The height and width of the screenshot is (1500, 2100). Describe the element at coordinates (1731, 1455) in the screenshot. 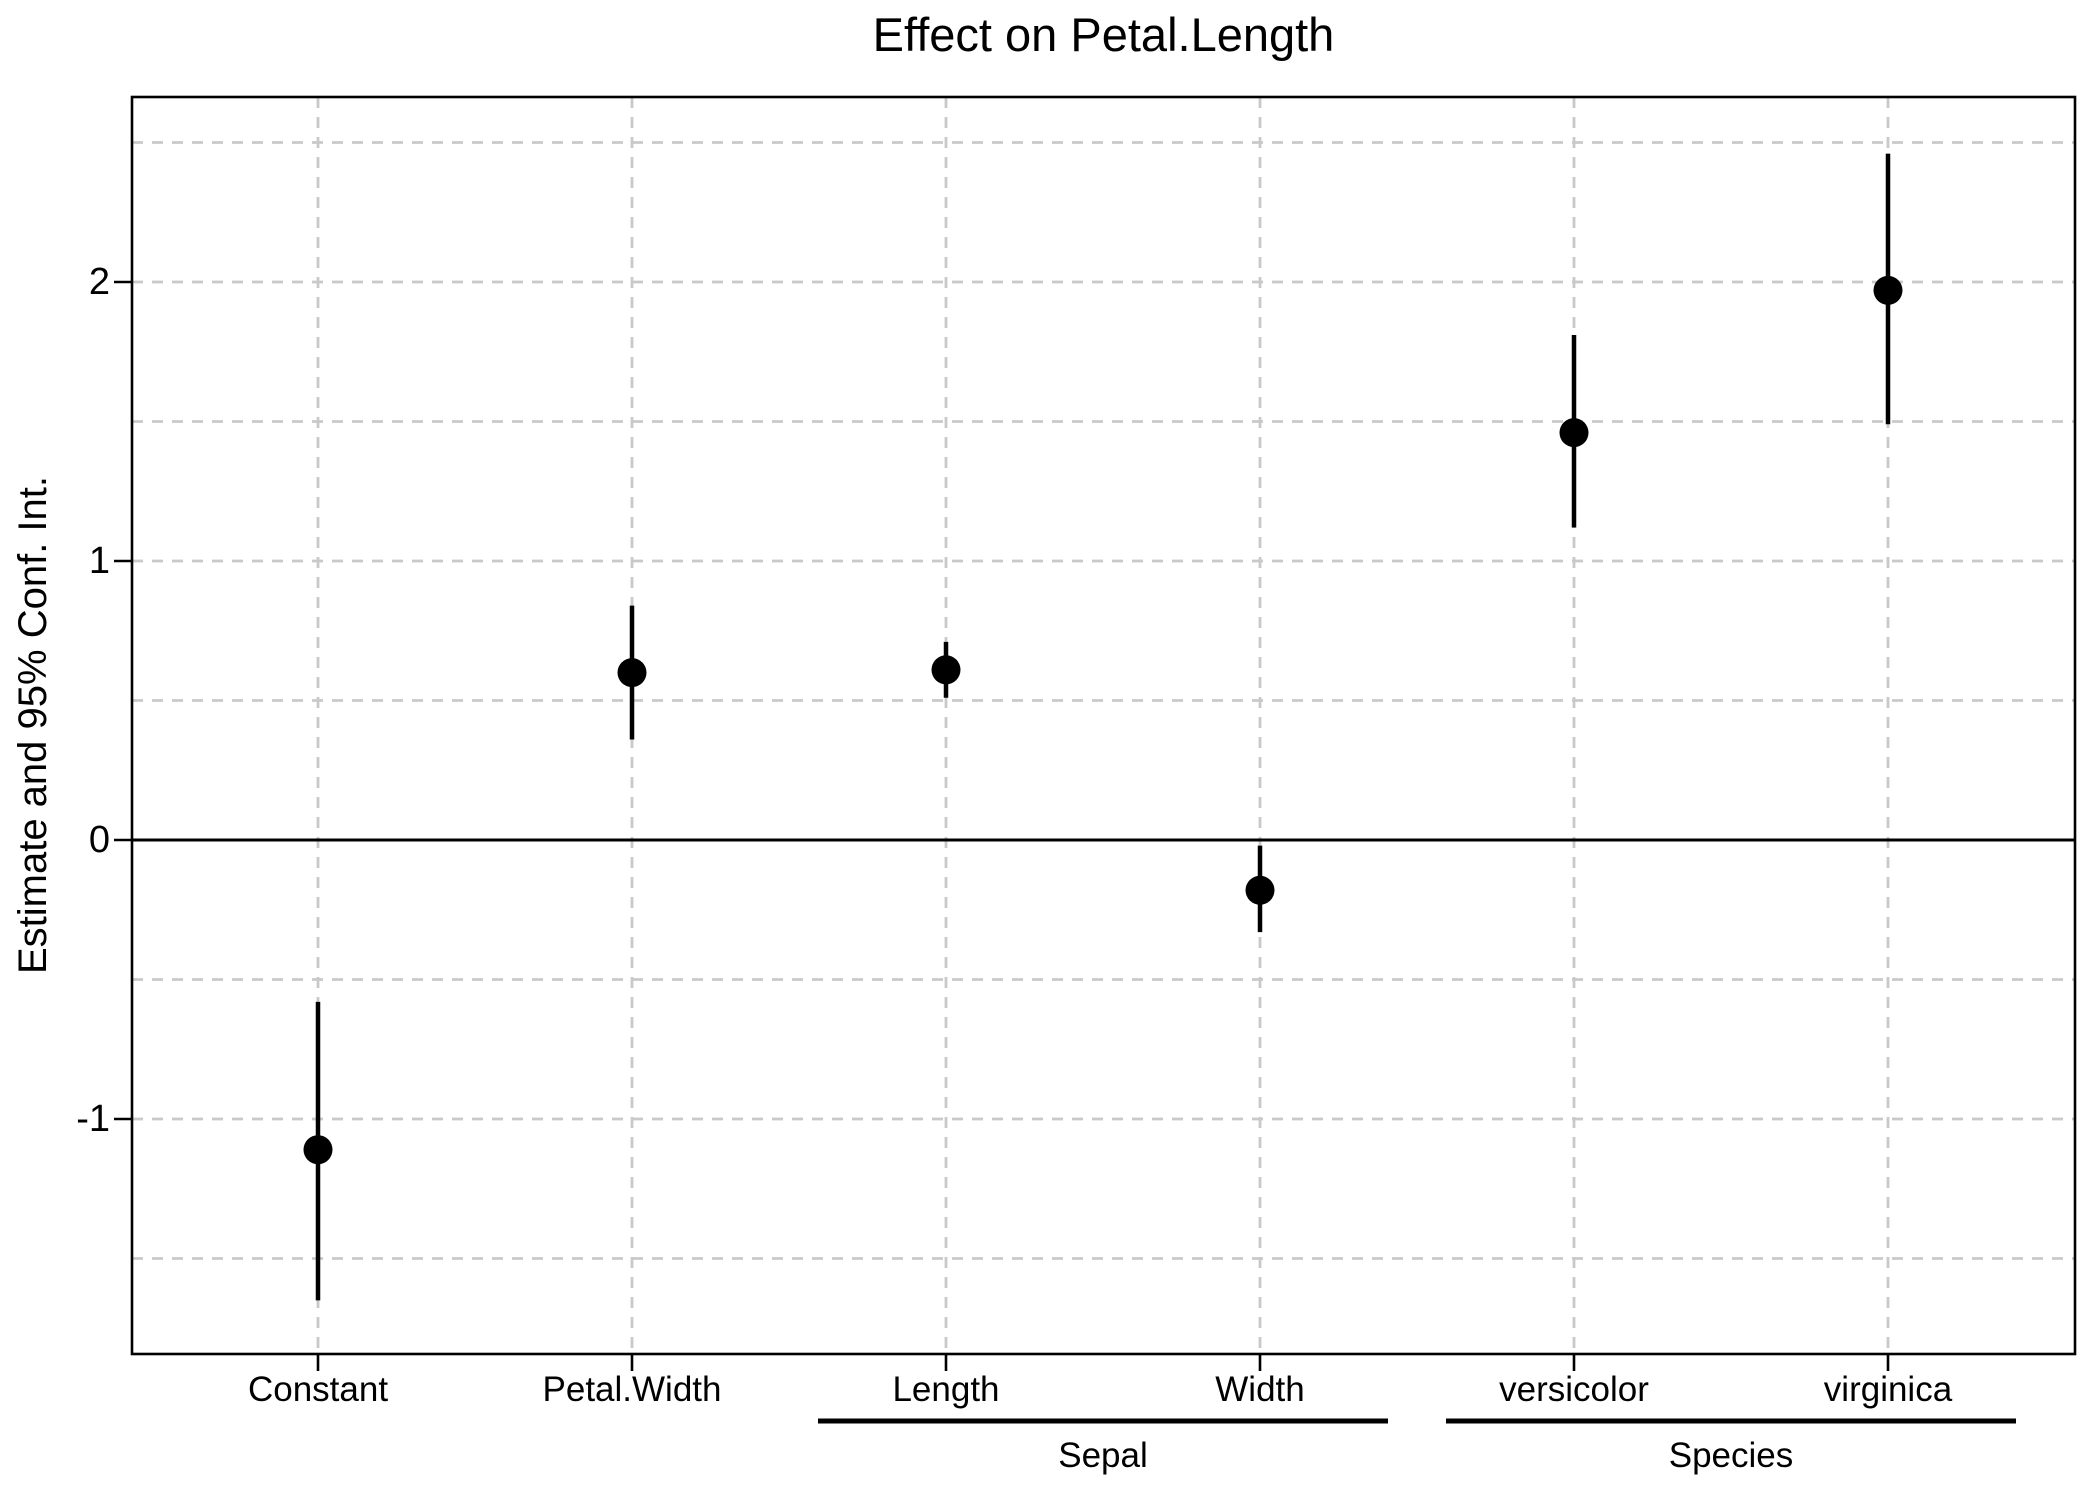

I see `group-label: Species` at that location.